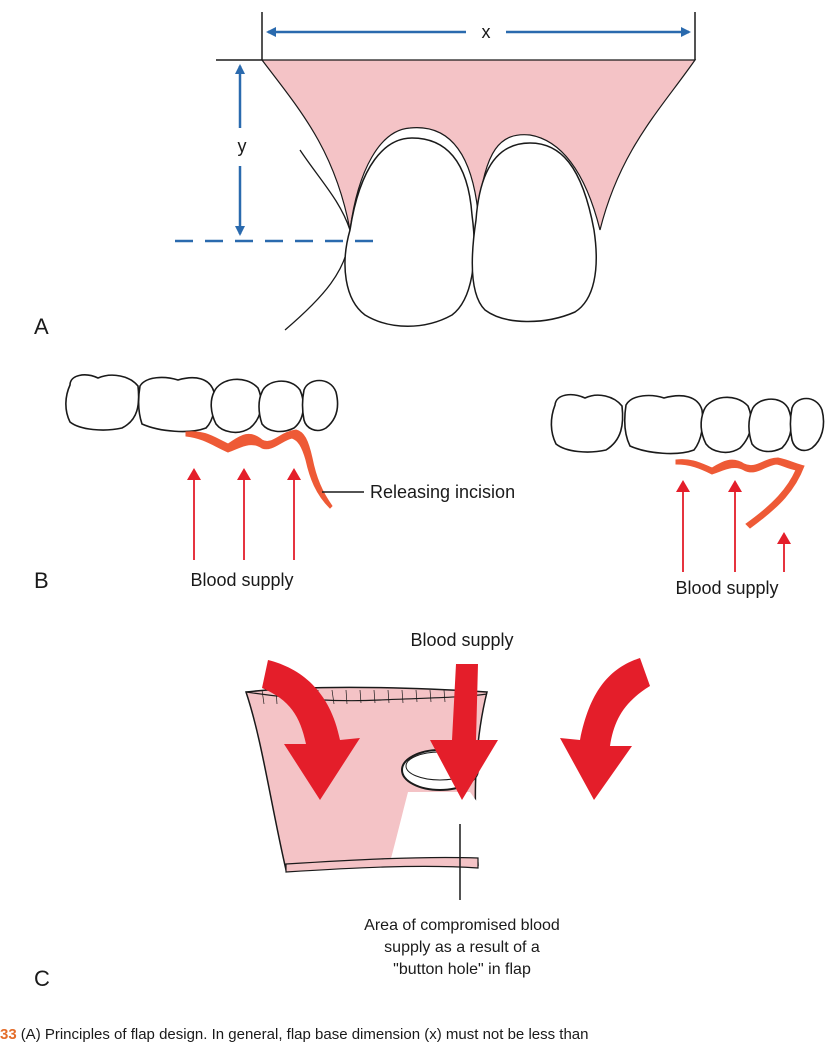 The width and height of the screenshot is (826, 1046). Describe the element at coordinates (462, 925) in the screenshot. I see `compromised-area-label-line-1: Area of compromised blood` at that location.